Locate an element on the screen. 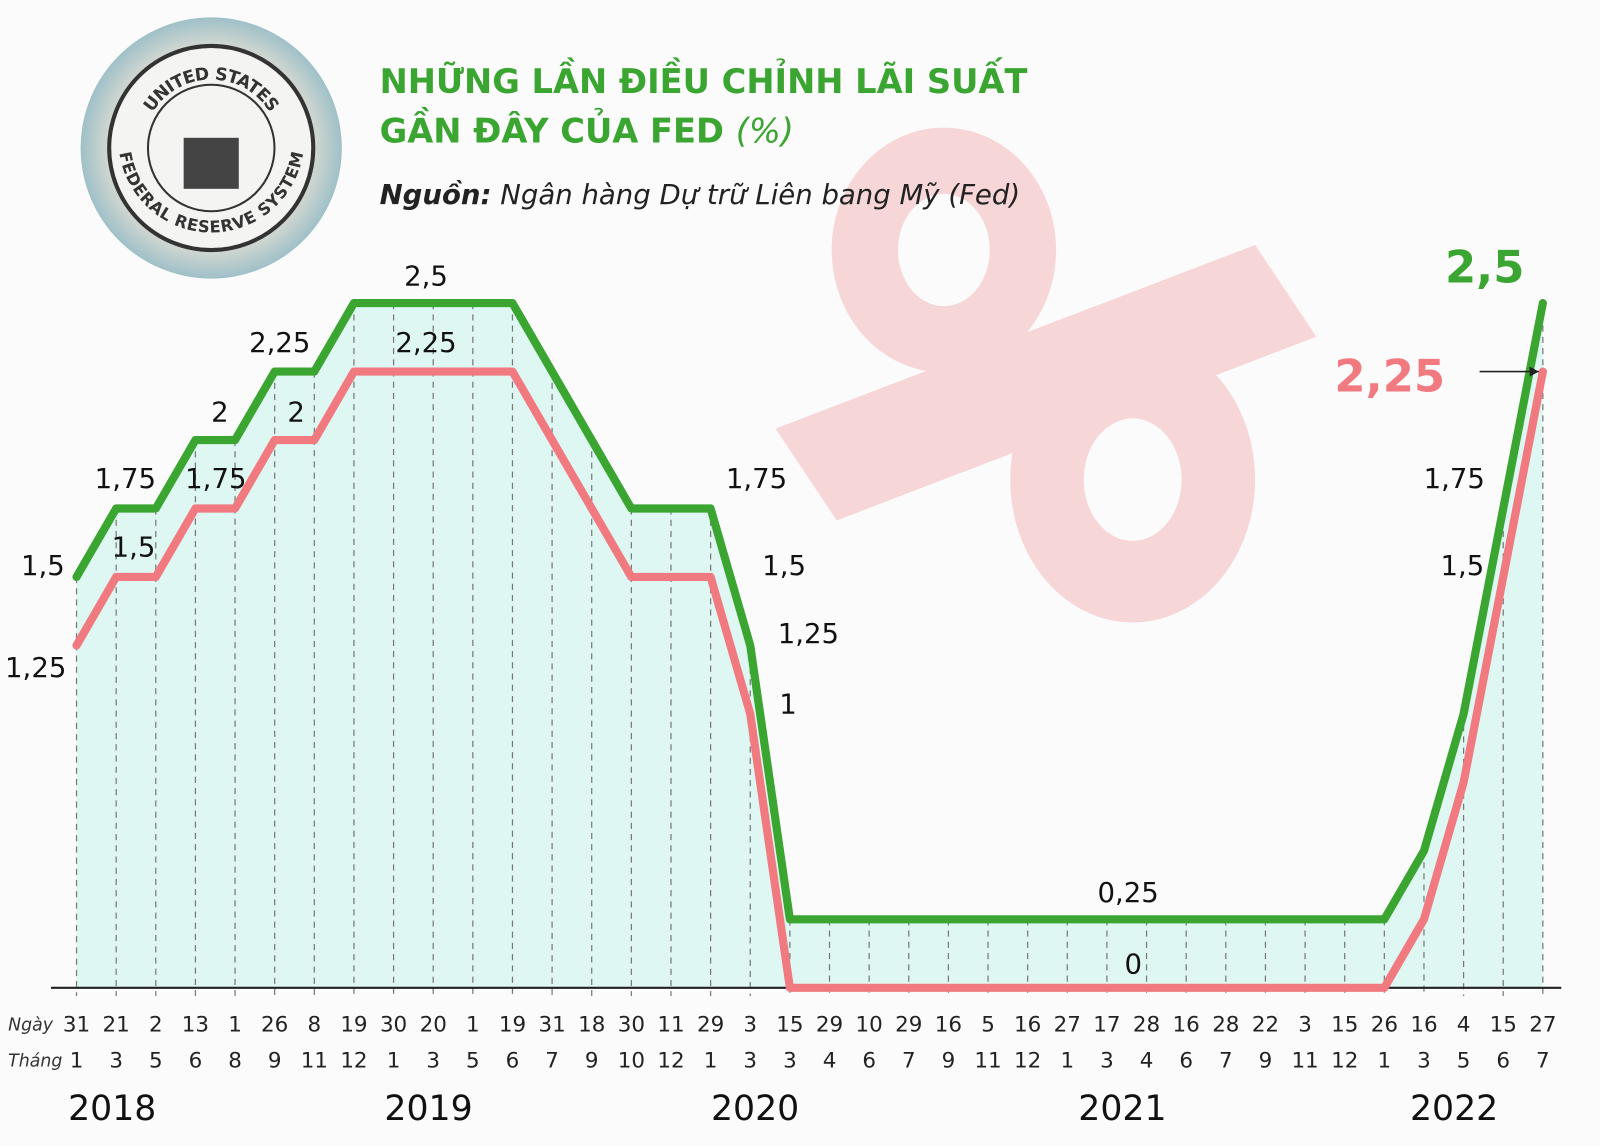 The height and width of the screenshot is (1146, 1600). x-tick-day: 20 is located at coordinates (433, 1025).